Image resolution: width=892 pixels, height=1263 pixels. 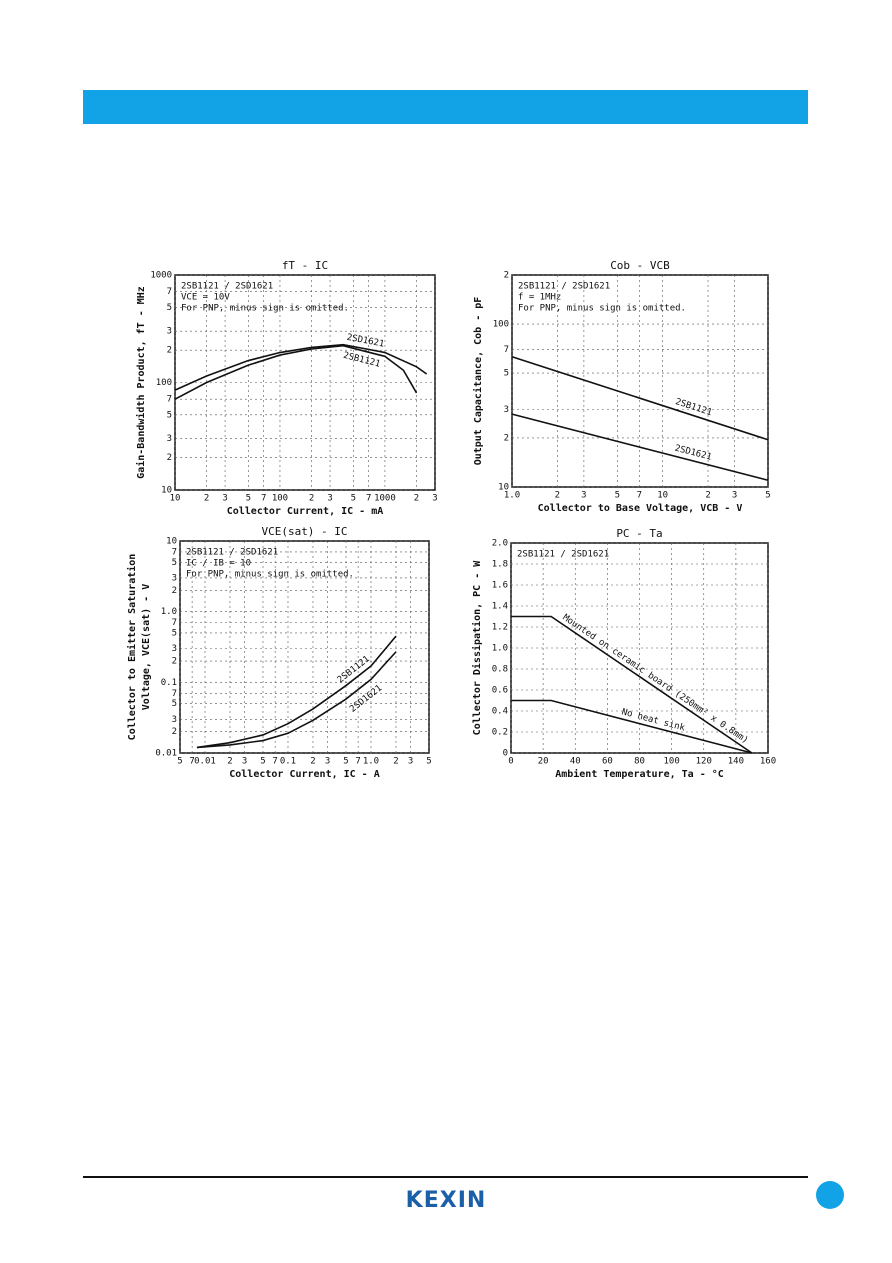 What do you see at coordinates (543, 762) in the screenshot?
I see `x-tick-label: 20` at bounding box center [543, 762].